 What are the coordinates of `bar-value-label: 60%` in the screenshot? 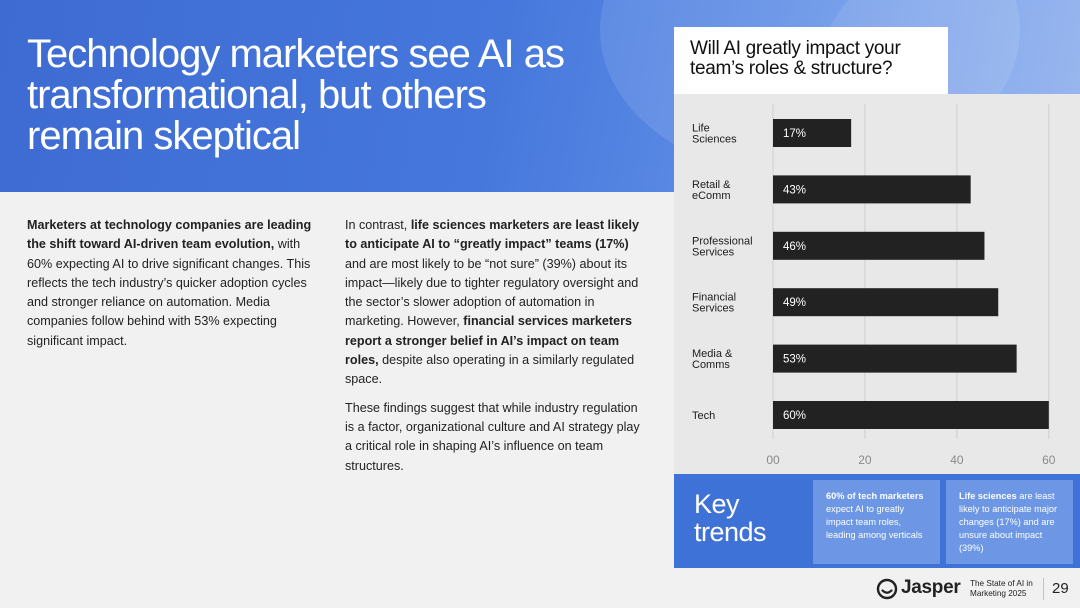 It's located at (794, 416).